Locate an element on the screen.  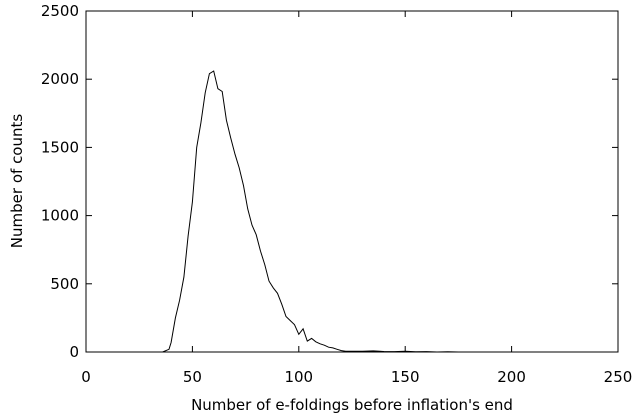
y-tick-label: 500 is located at coordinates (64, 284).